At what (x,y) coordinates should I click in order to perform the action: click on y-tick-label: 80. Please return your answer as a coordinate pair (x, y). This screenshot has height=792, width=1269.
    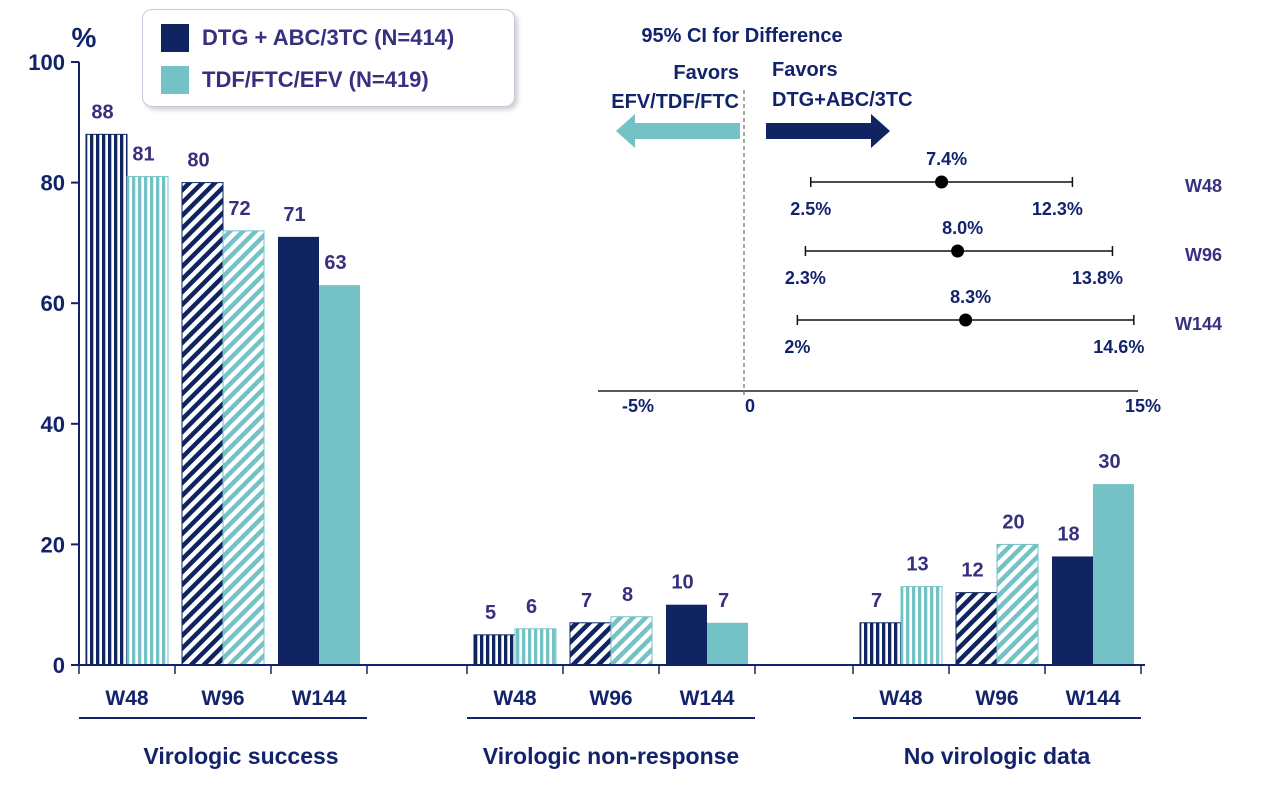
    Looking at the image, I should click on (53, 183).